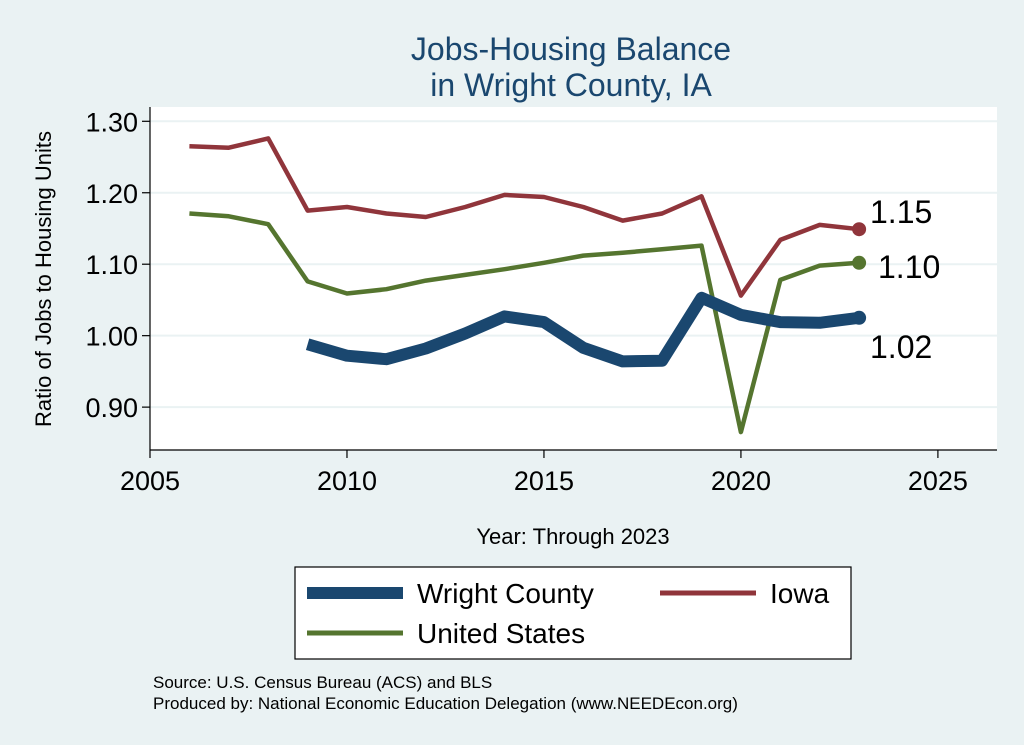  I want to click on end-label-united-states: 1.10, so click(909, 267).